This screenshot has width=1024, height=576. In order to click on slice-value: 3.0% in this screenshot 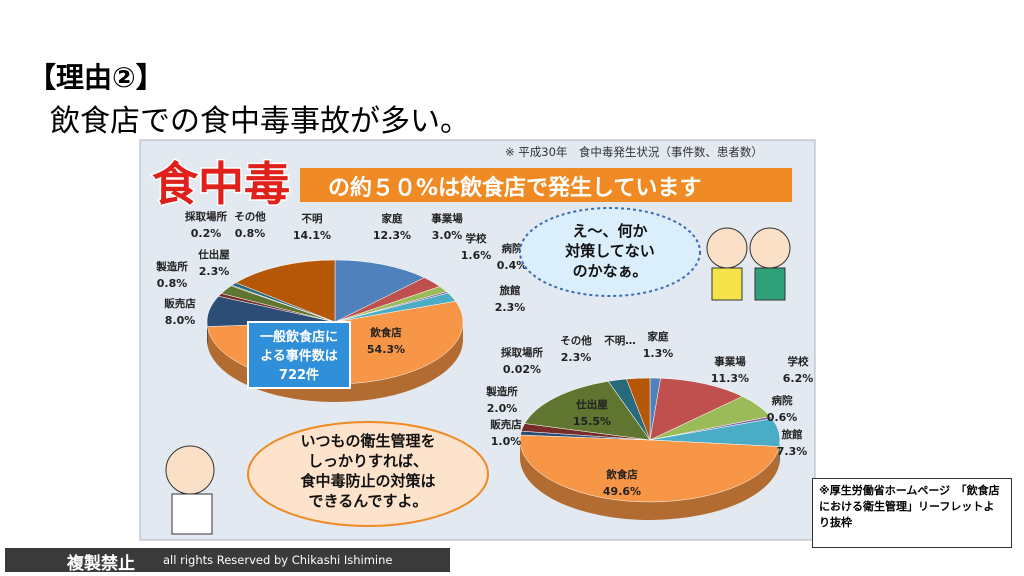, I will do `click(447, 235)`.